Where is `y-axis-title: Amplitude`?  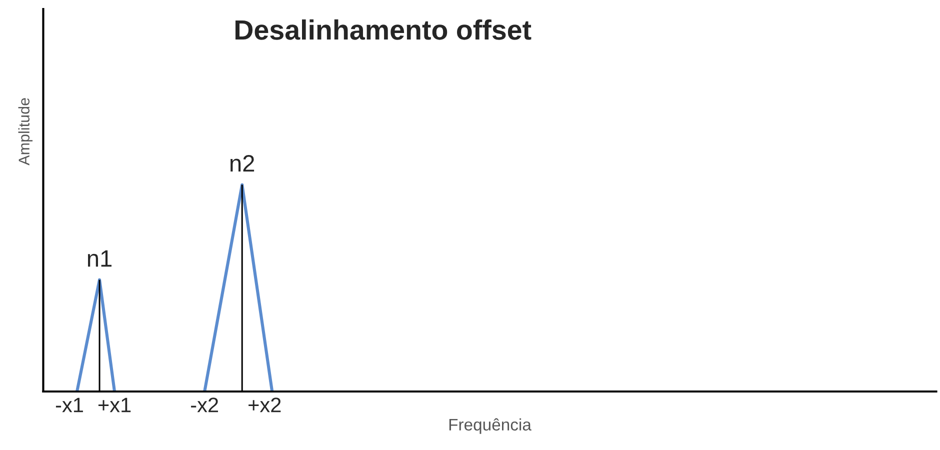
y-axis-title: Amplitude is located at coordinates (25, 132).